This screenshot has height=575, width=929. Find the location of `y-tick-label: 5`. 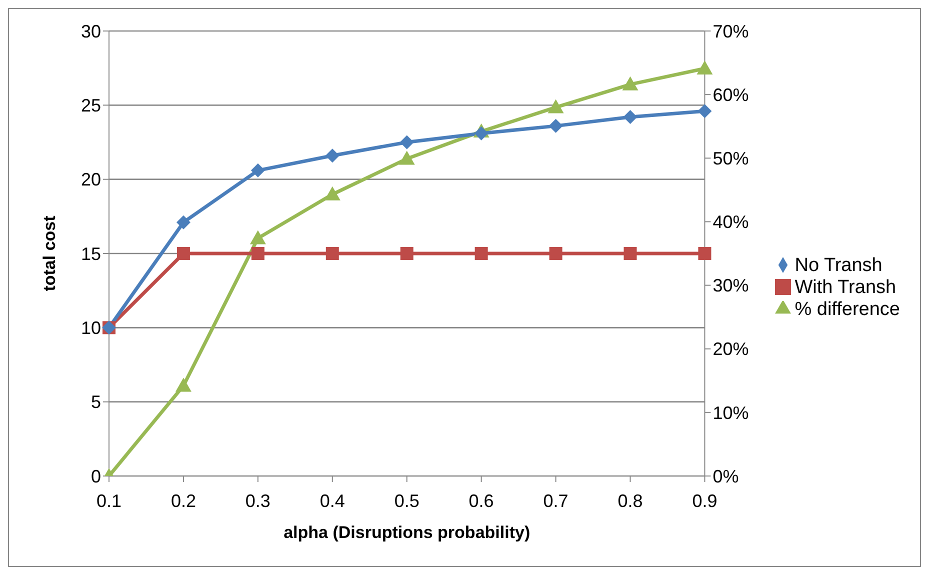

y-tick-label: 5 is located at coordinates (95, 402).